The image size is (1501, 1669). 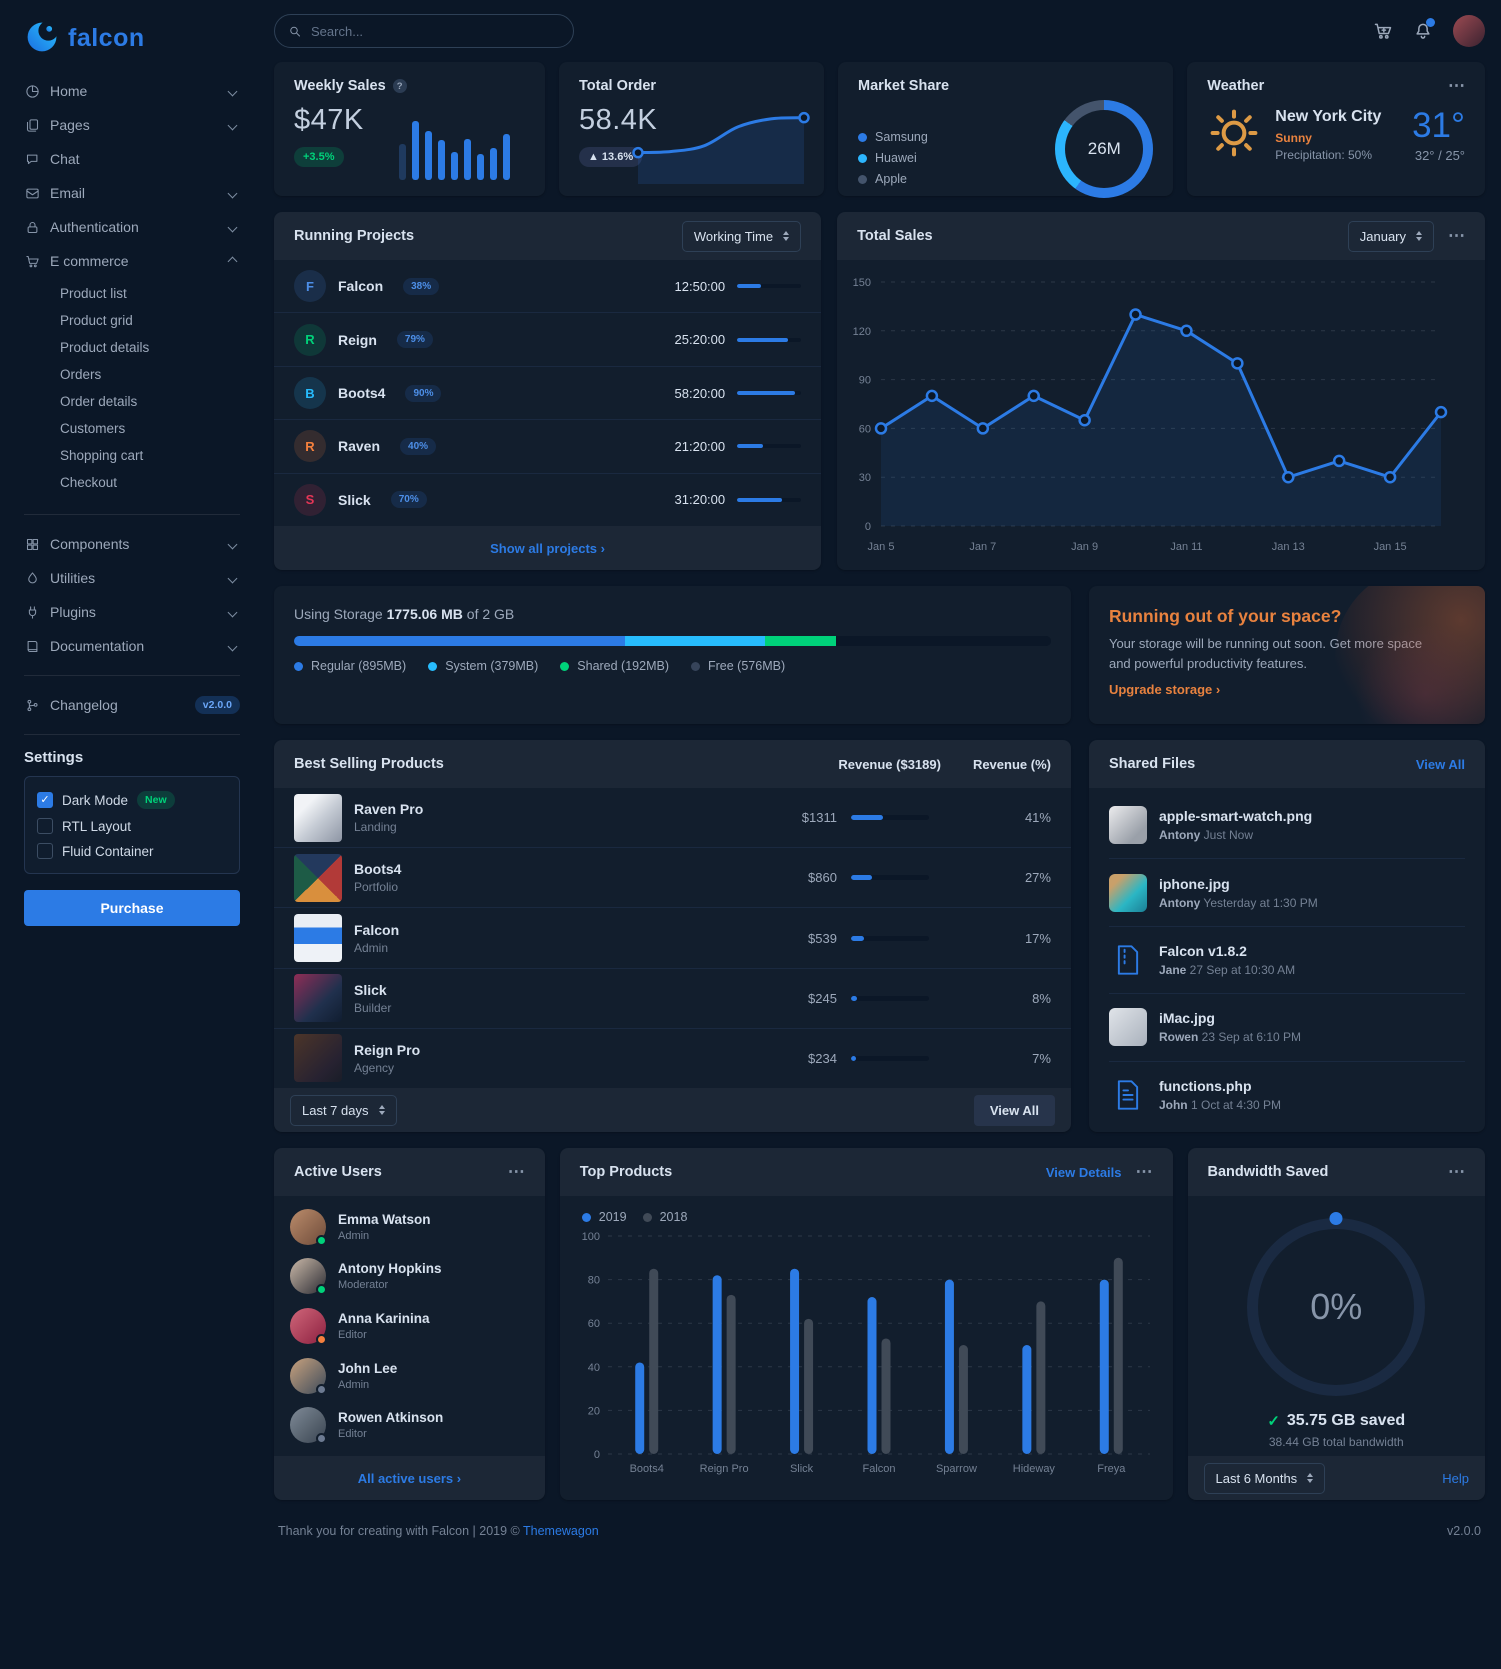 I want to click on file-name: functions.php, so click(x=1205, y=1085).